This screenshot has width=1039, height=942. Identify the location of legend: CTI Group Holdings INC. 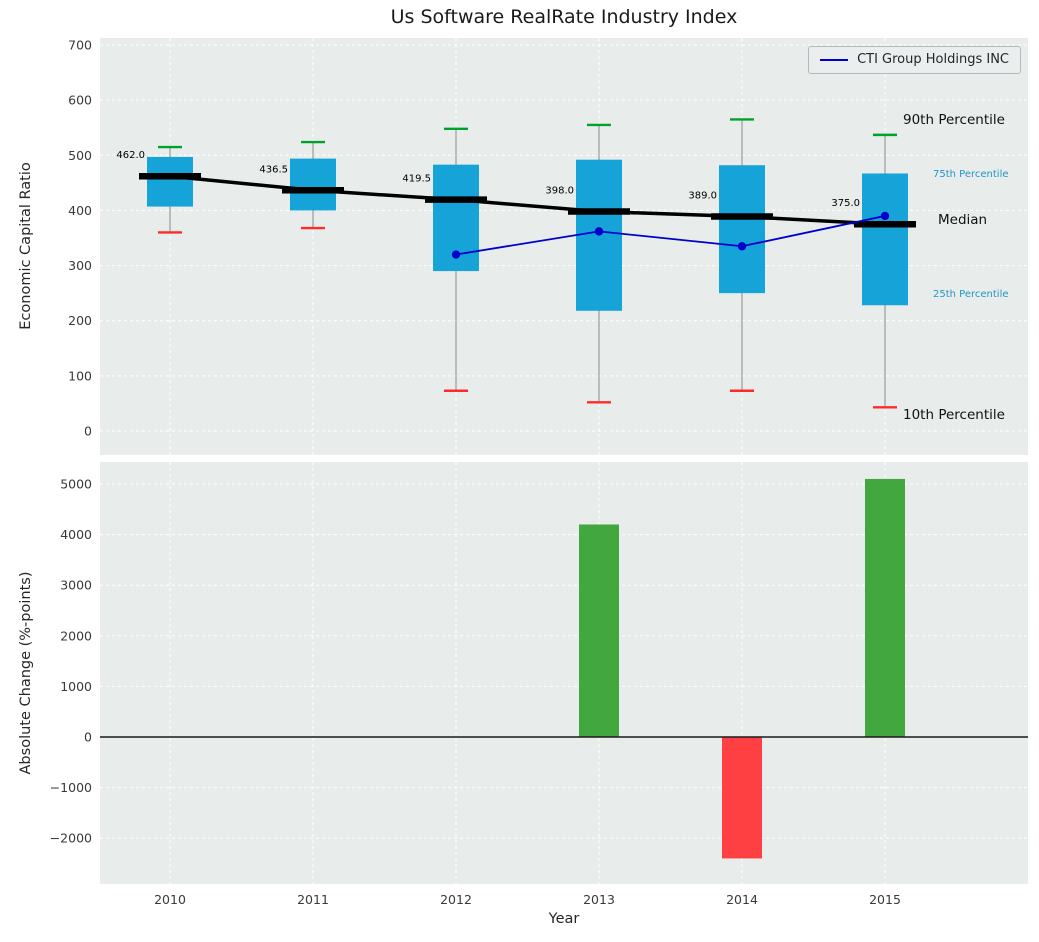
(914, 60).